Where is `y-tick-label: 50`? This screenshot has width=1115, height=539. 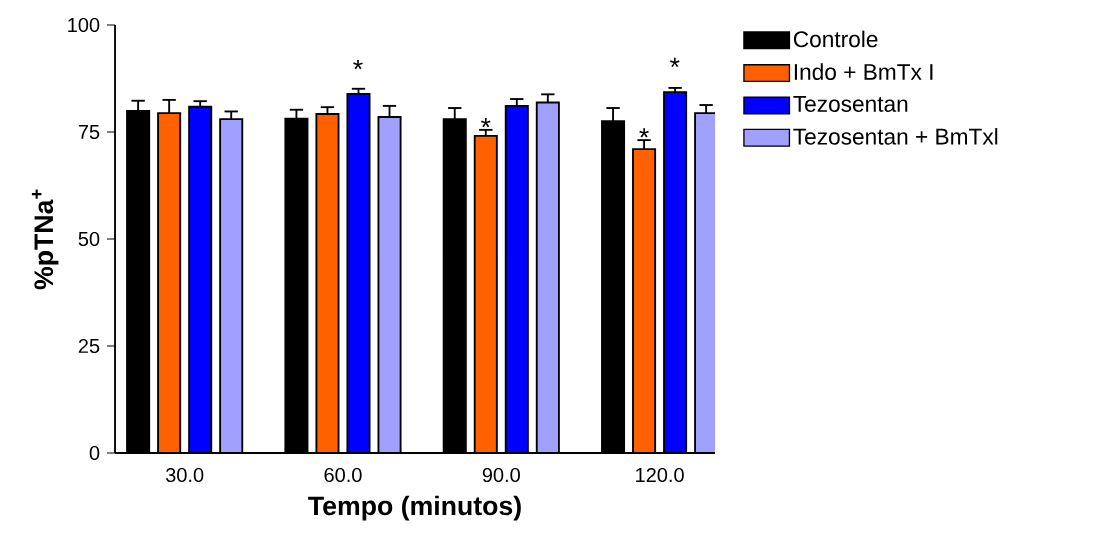 y-tick-label: 50 is located at coordinates (89, 239).